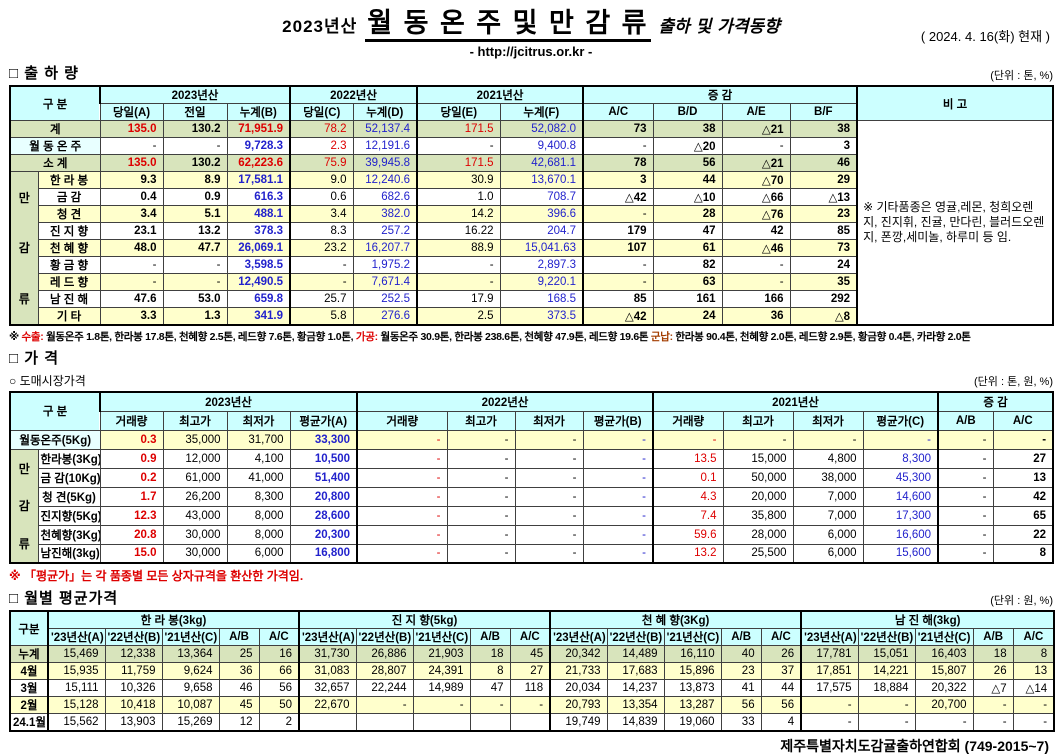  I want to click on cell-ac: 50, so click(279, 705).